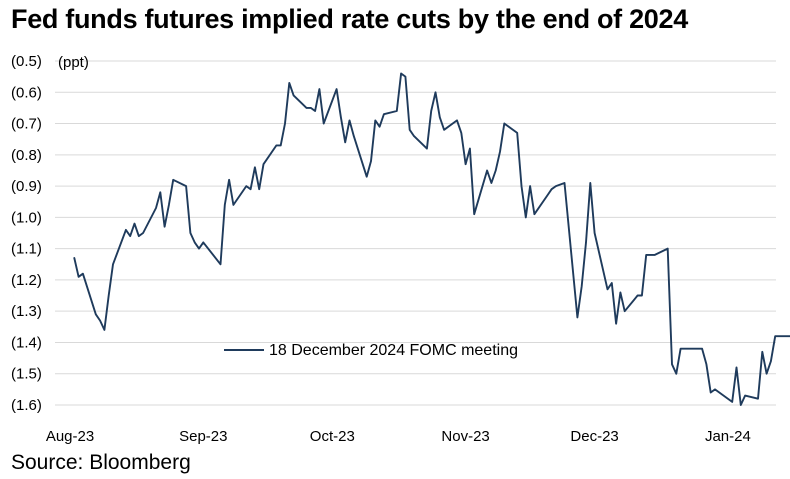 Image resolution: width=790 pixels, height=479 pixels. I want to click on y-tick-label-9: (1.4), so click(26, 342).